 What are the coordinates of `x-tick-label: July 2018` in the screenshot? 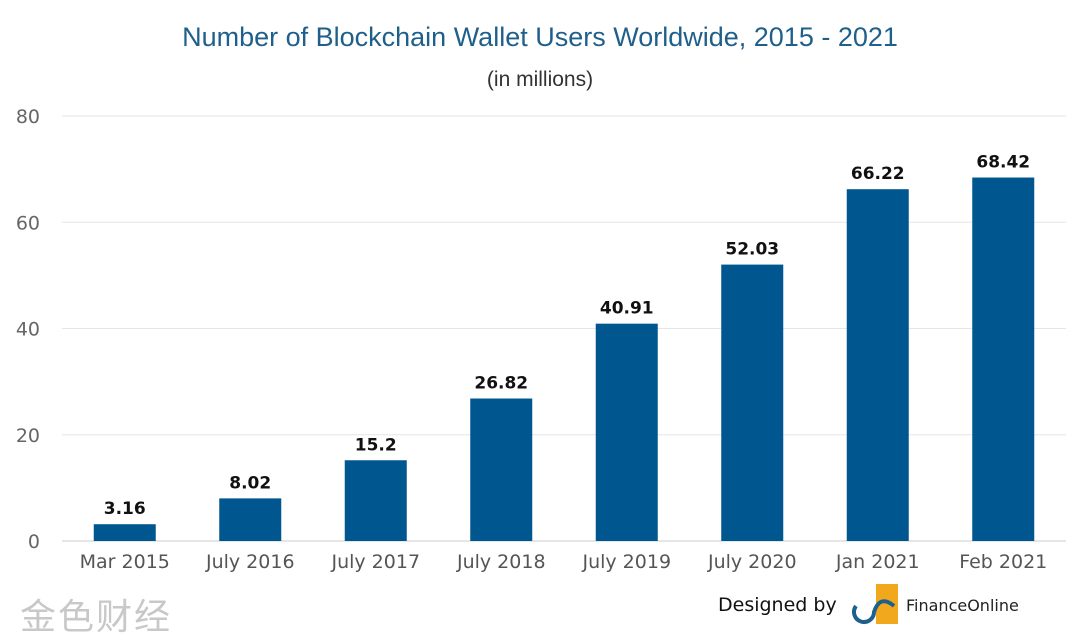 It's located at (501, 562).